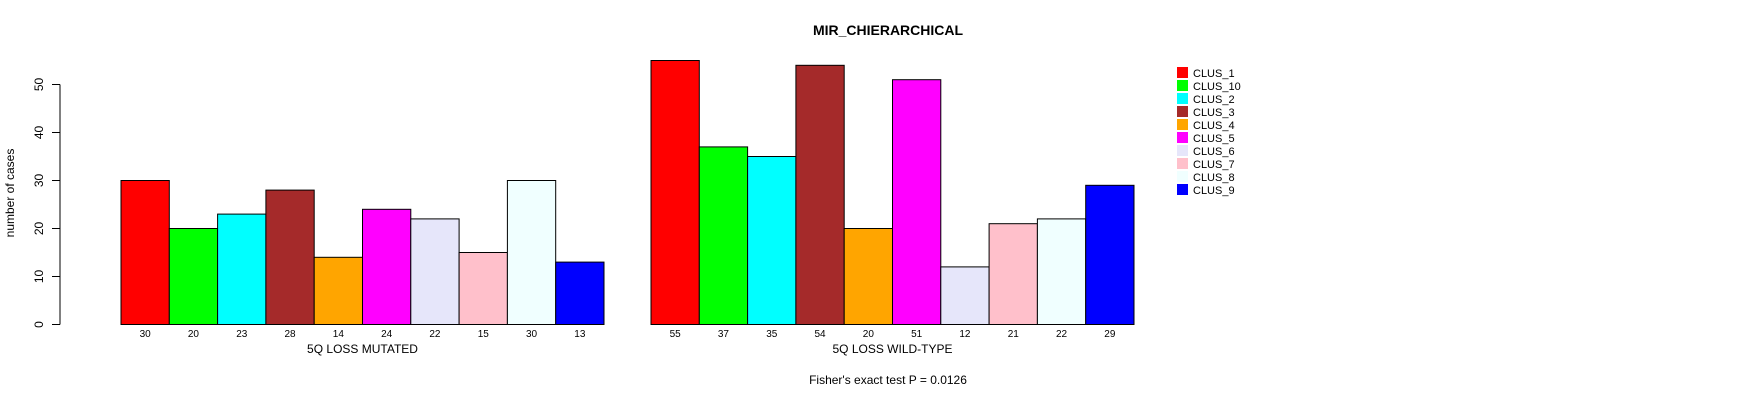 This screenshot has width=1740, height=405. Describe the element at coordinates (772, 334) in the screenshot. I see `bar-count-label: 35` at that location.